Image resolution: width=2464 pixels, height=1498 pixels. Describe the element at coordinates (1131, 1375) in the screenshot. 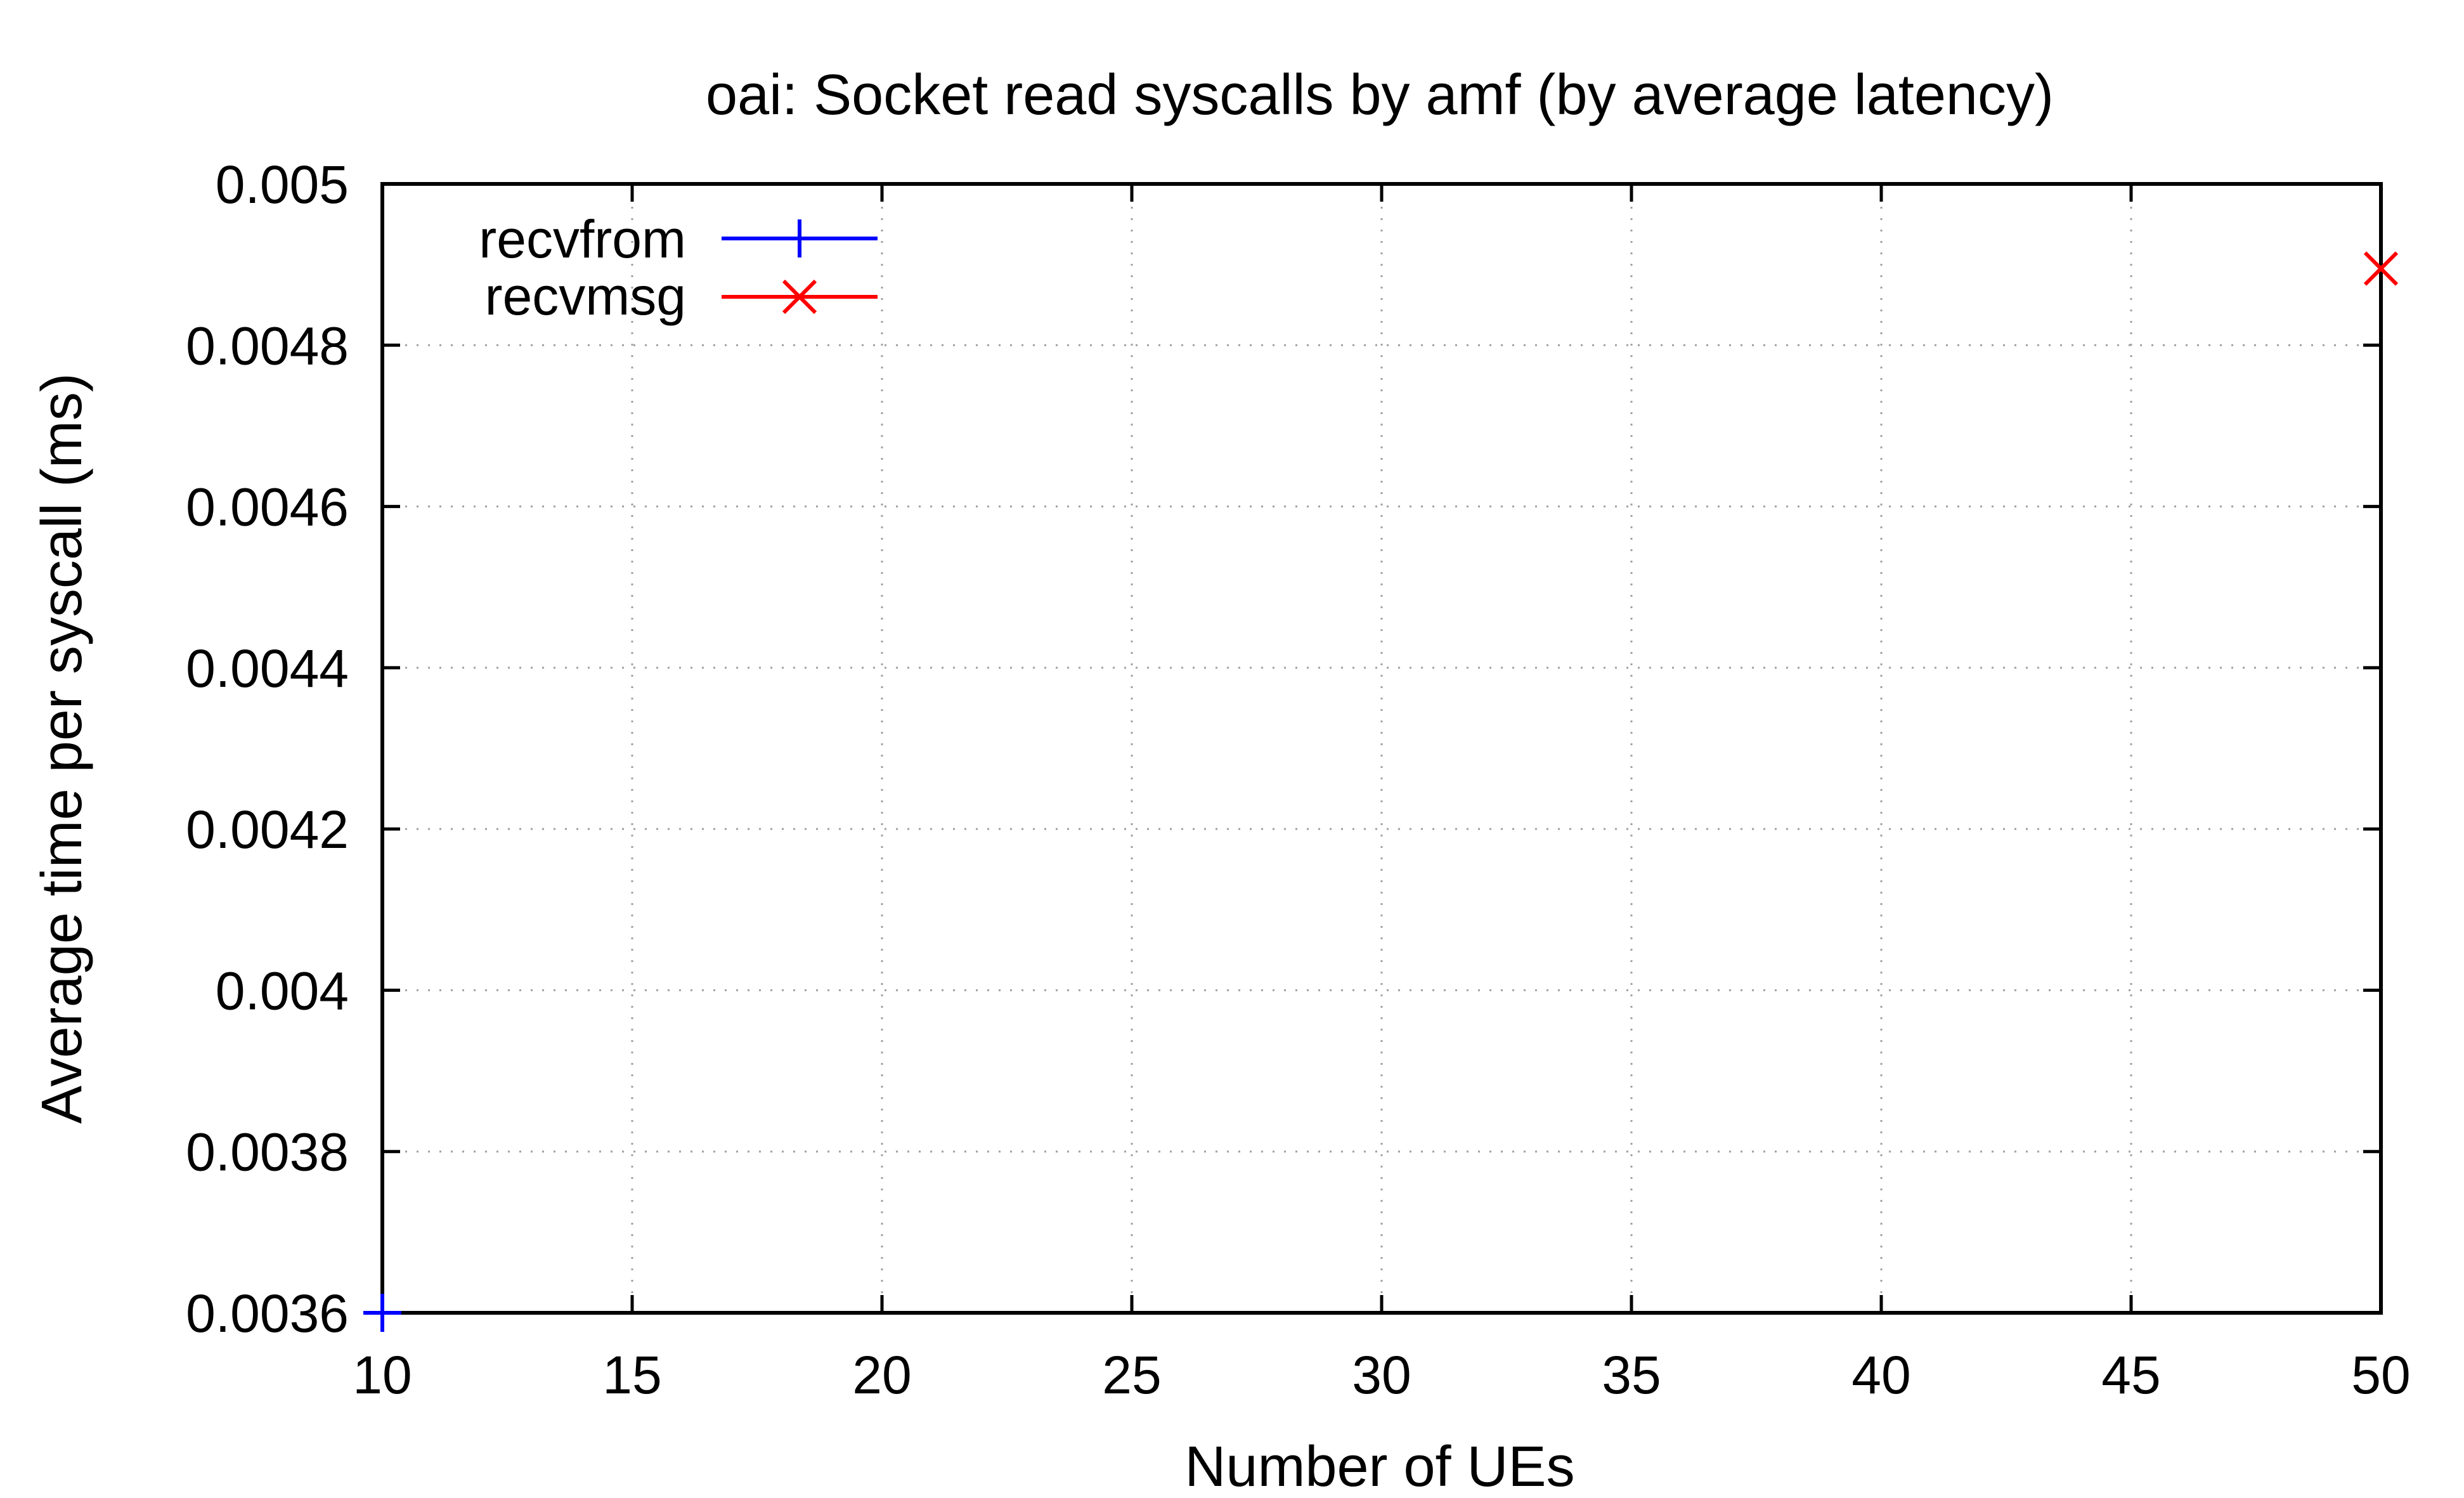

I see `x-tick-label: 25` at that location.